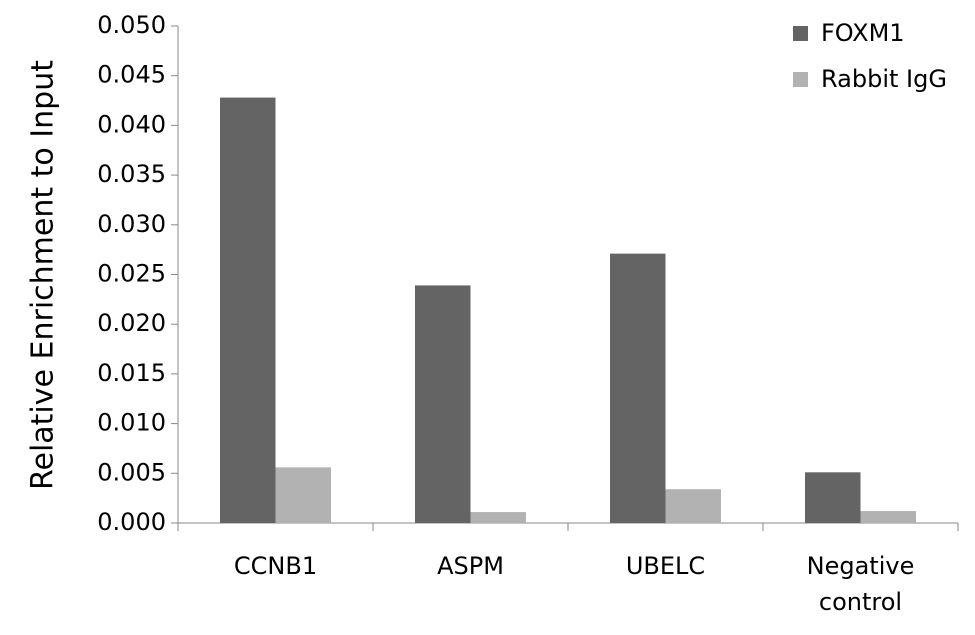  I want to click on y-tick-label: 0.020, so click(131, 323).